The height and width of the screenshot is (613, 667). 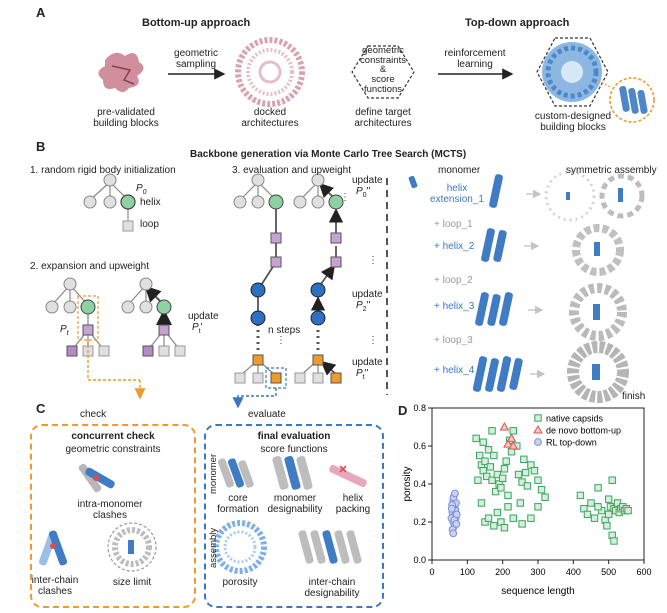 What do you see at coordinates (154, 317) in the screenshot?
I see `tree-step2b` at bounding box center [154, 317].